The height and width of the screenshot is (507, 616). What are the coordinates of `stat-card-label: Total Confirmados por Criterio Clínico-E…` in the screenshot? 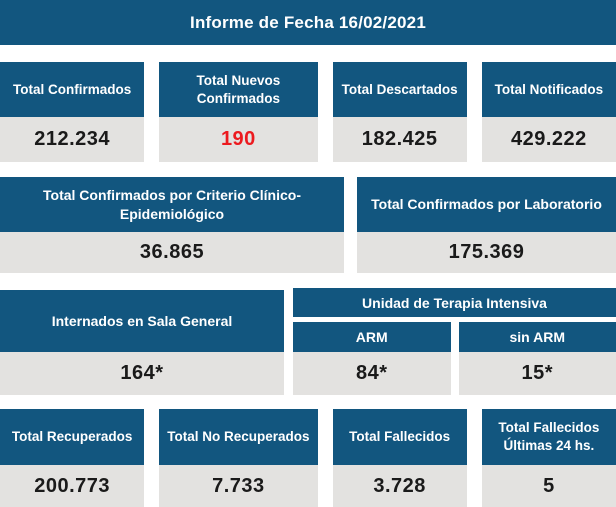 It's located at (172, 204).